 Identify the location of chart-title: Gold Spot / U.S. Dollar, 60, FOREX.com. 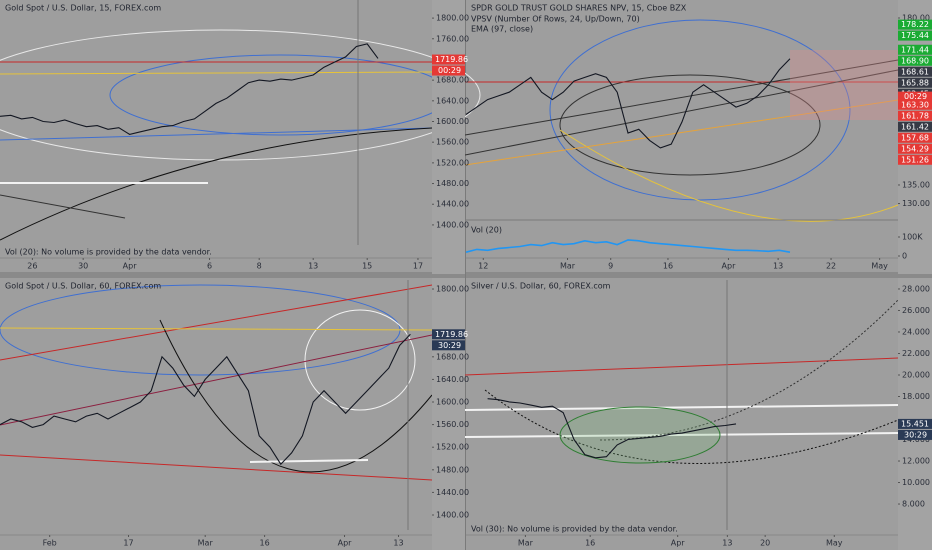
(83, 286).